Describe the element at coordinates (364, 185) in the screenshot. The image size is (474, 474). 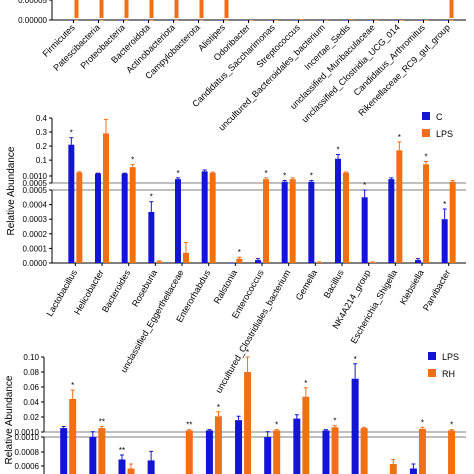
I see `significance-star-11: *` at that location.